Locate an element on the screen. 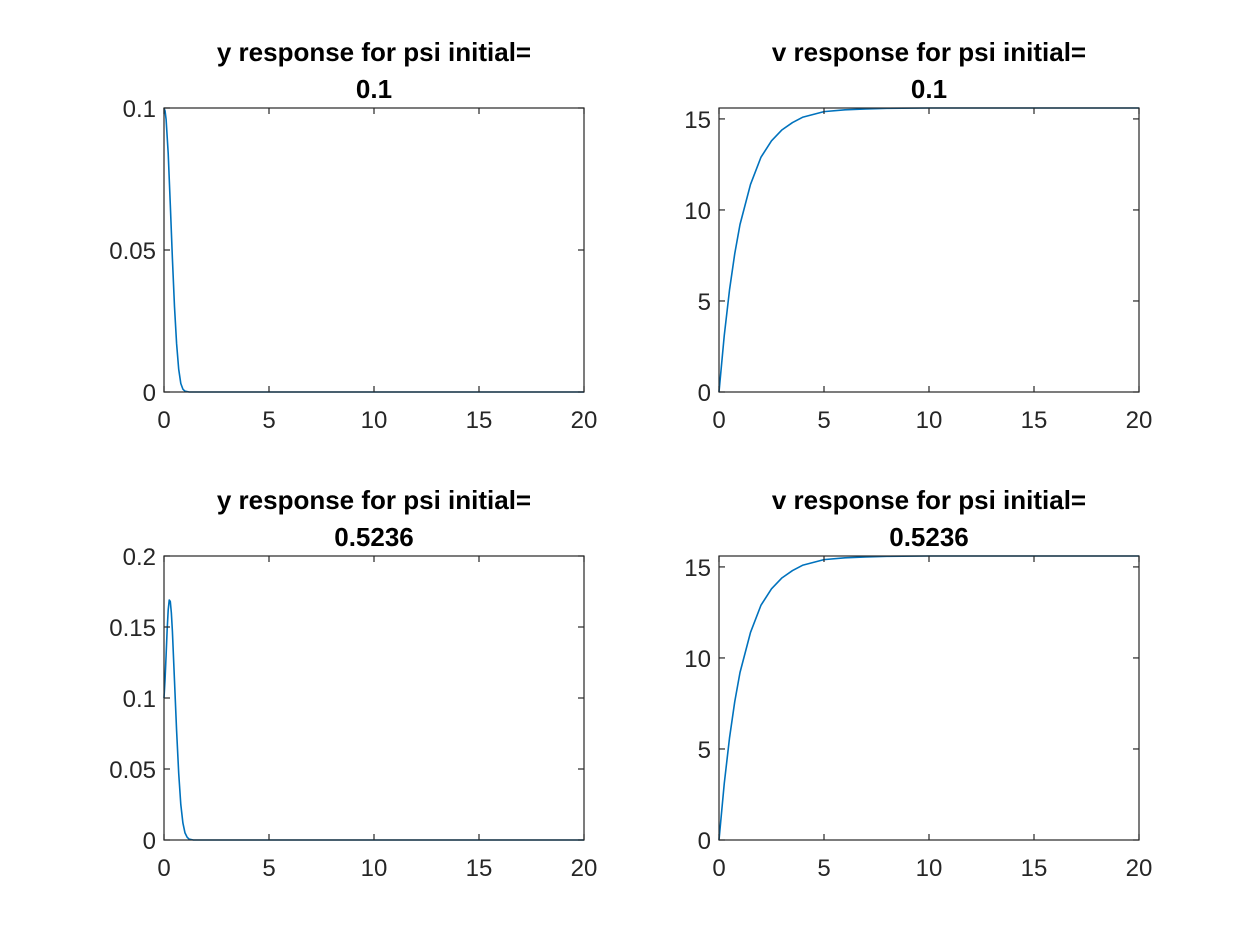  y-tick-label: 0.2 is located at coordinates (139, 557).